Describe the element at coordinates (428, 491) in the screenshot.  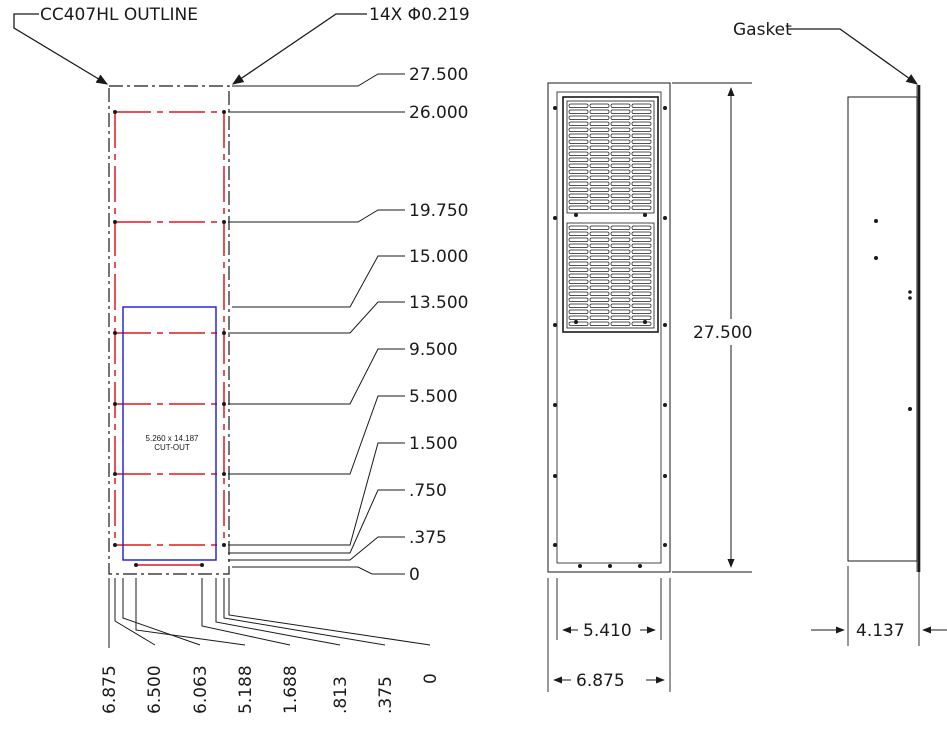
I see `vdim-label: .750` at that location.